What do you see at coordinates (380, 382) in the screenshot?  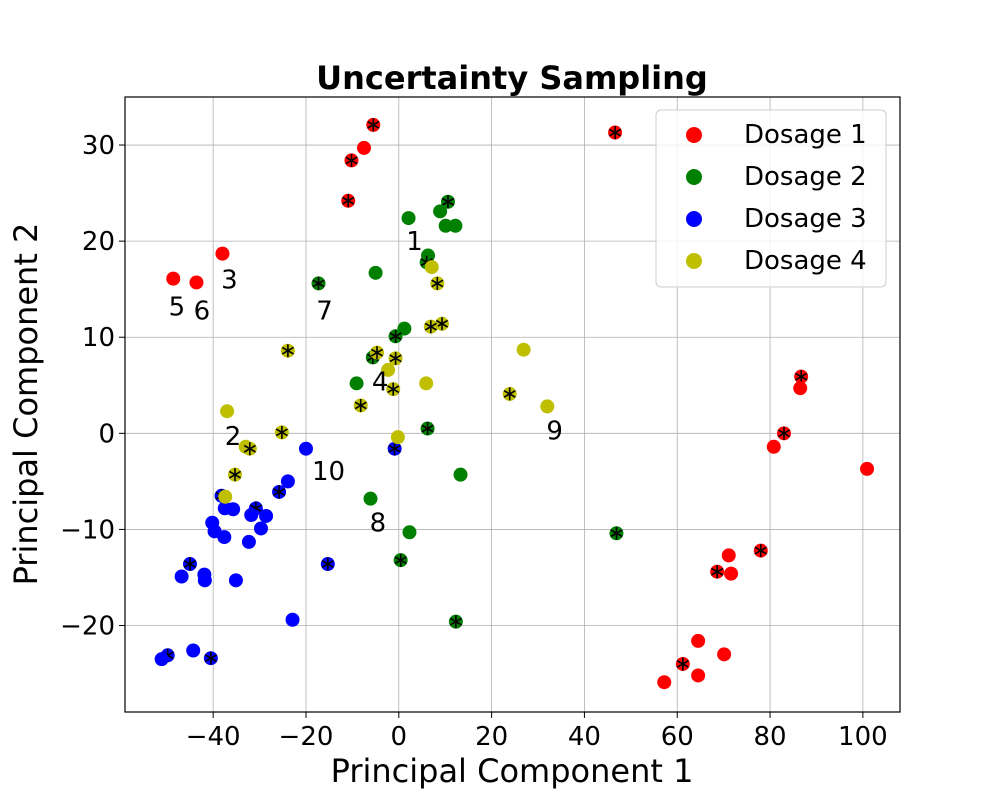 I see `annotation-label: 4` at bounding box center [380, 382].